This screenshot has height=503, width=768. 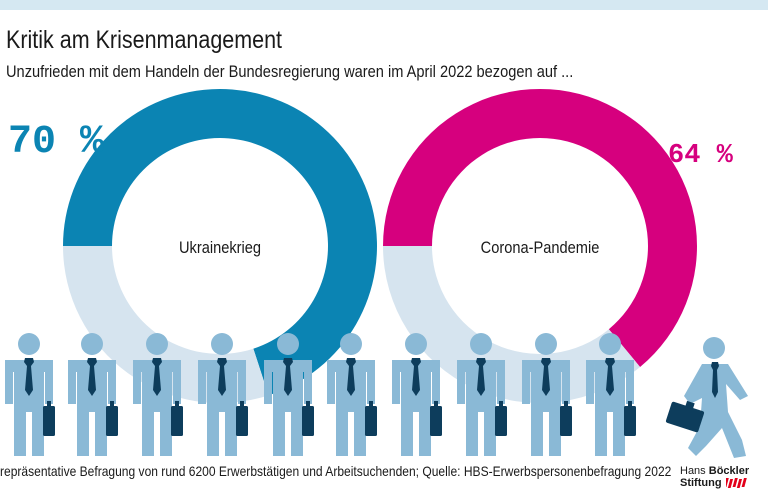 What do you see at coordinates (56, 142) in the screenshot?
I see `value-label-ukrainekrieg: 70 %` at bounding box center [56, 142].